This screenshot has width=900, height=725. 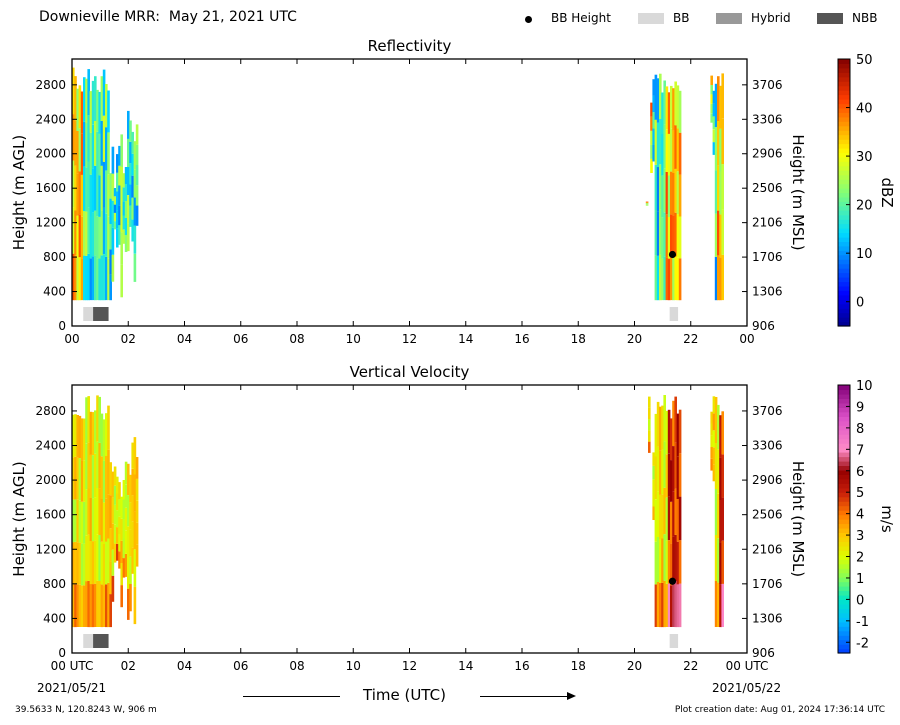 I want to click on colorbar-tick-label: 1, so click(x=860, y=579).